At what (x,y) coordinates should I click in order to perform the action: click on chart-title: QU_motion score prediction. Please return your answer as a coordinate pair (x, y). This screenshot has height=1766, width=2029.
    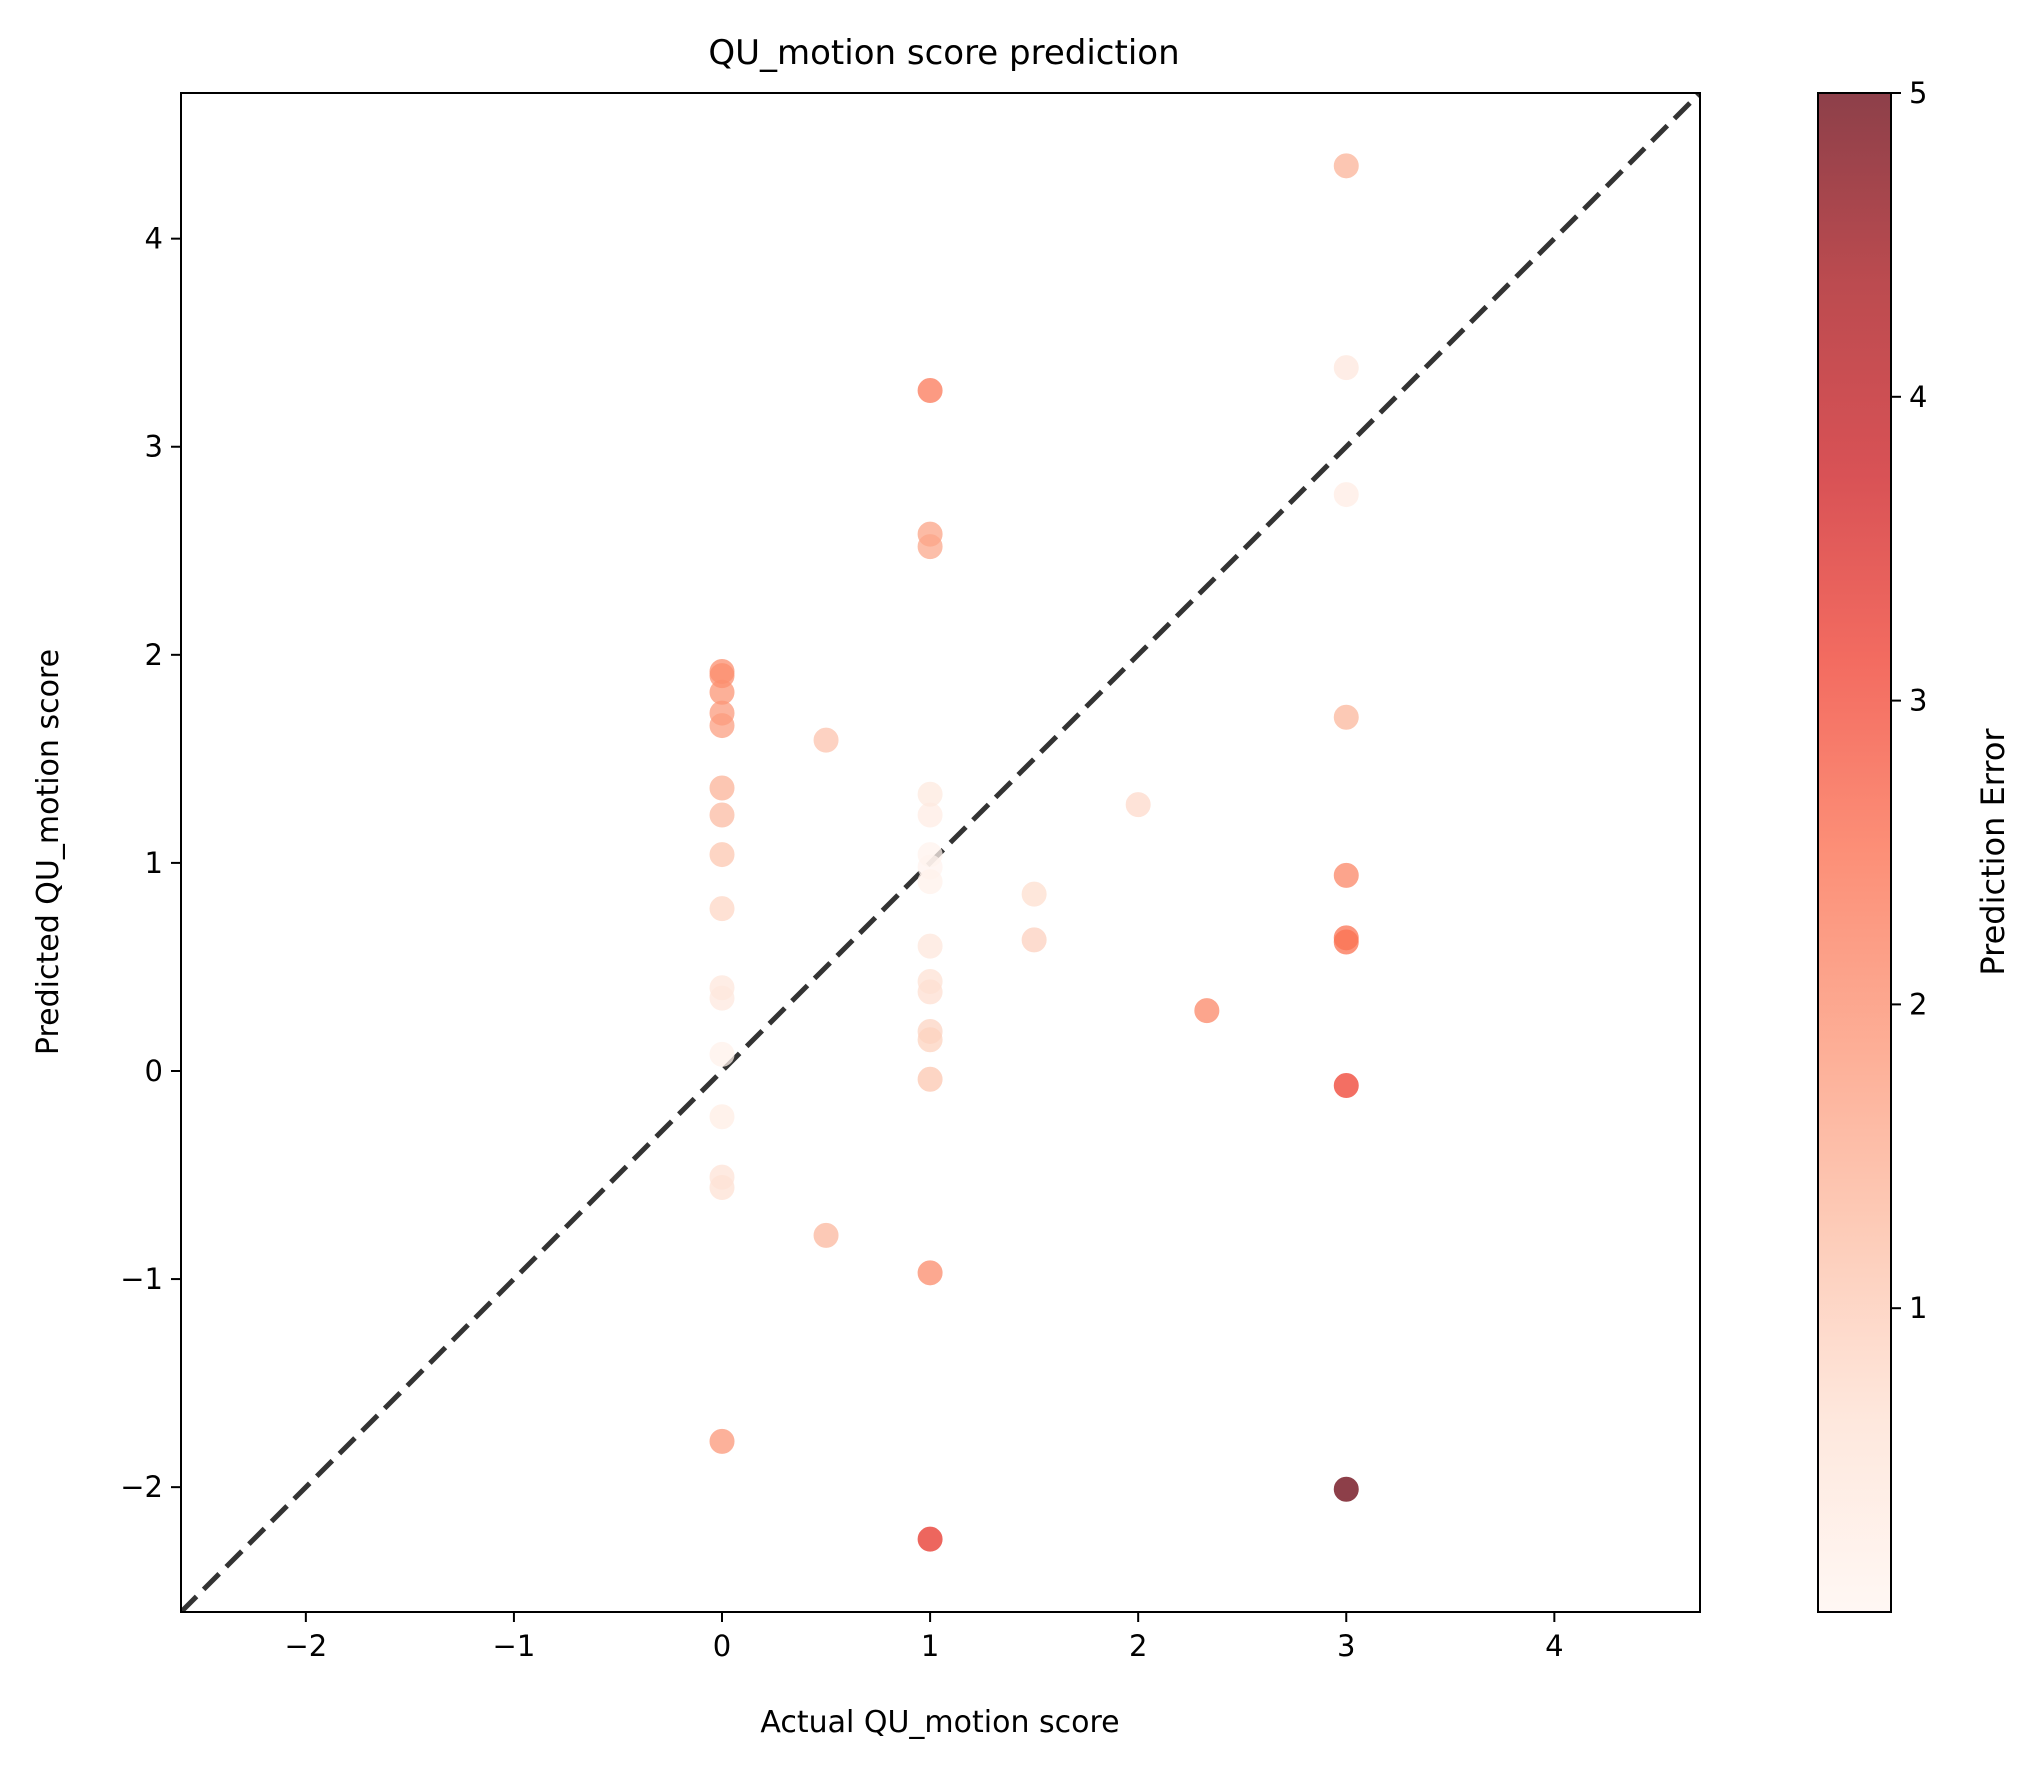
    Looking at the image, I should click on (943, 53).